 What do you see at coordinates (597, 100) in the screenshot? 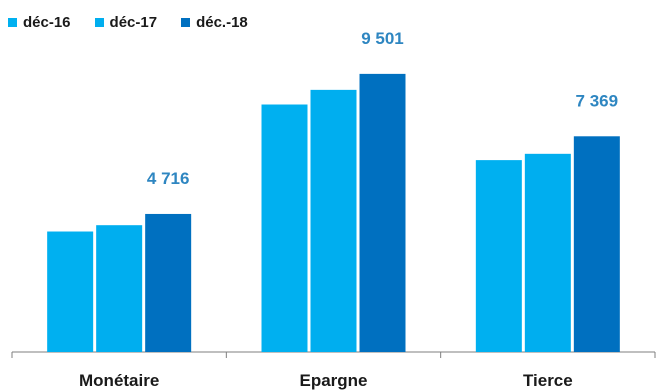
I see `data-label-tierce: 7 369` at bounding box center [597, 100].